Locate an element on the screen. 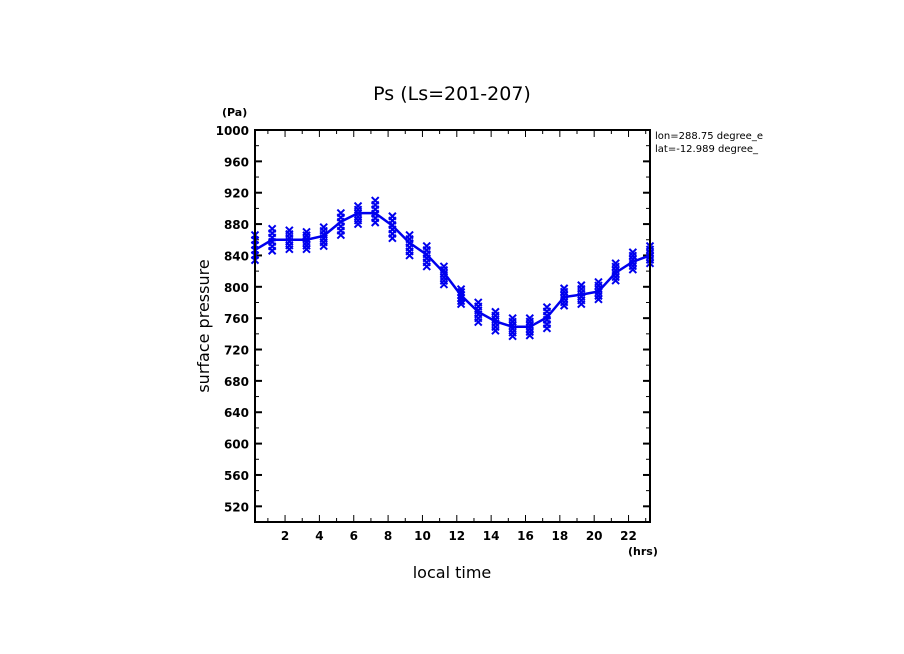 The width and height of the screenshot is (904, 654). y-tick-label: 600 is located at coordinates (236, 445).